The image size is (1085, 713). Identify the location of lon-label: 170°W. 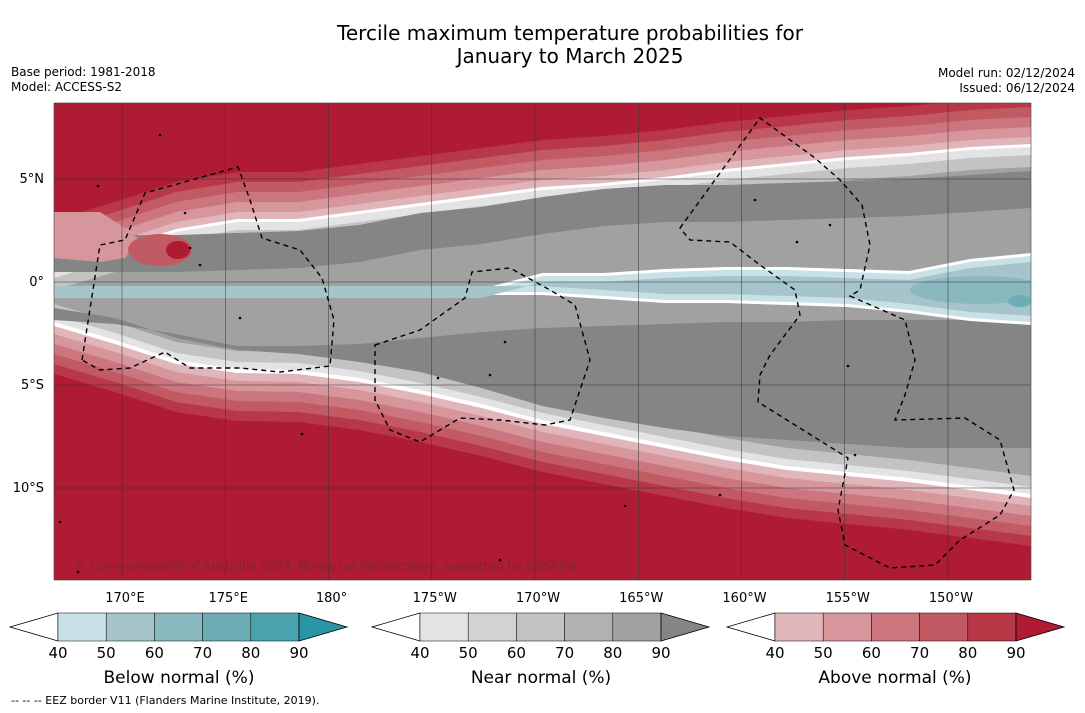
(538, 598).